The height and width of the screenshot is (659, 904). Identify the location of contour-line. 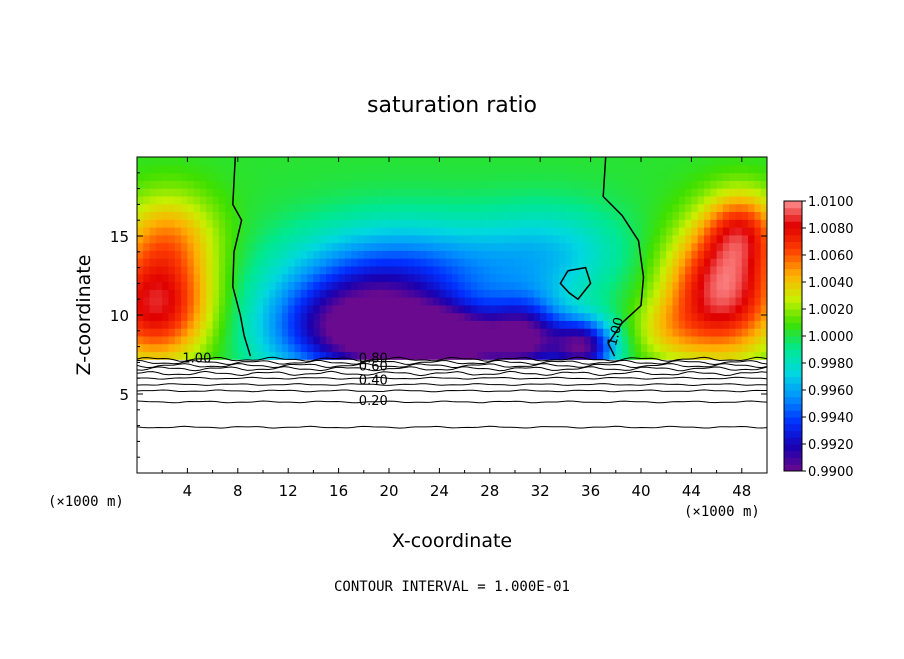
(452, 365).